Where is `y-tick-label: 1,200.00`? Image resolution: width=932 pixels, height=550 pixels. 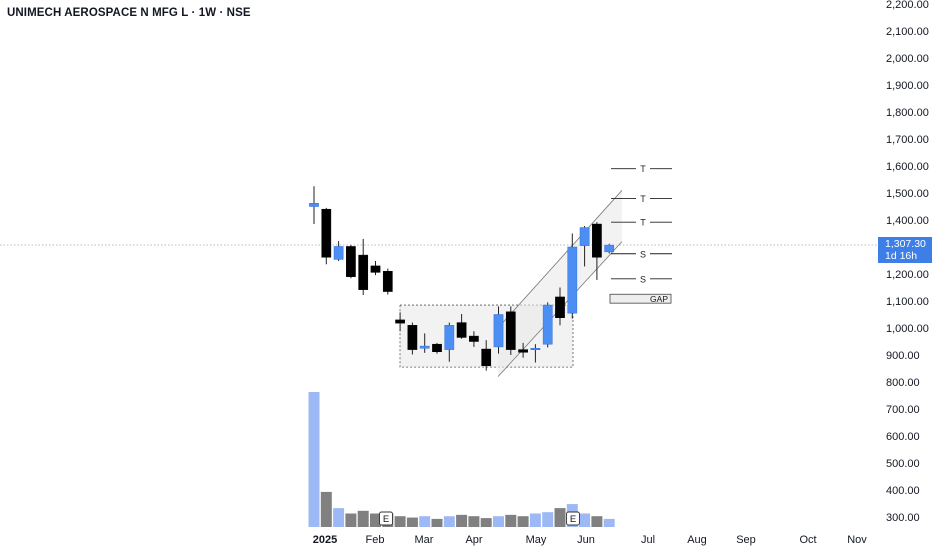
y-tick-label: 1,200.00 is located at coordinates (907, 275).